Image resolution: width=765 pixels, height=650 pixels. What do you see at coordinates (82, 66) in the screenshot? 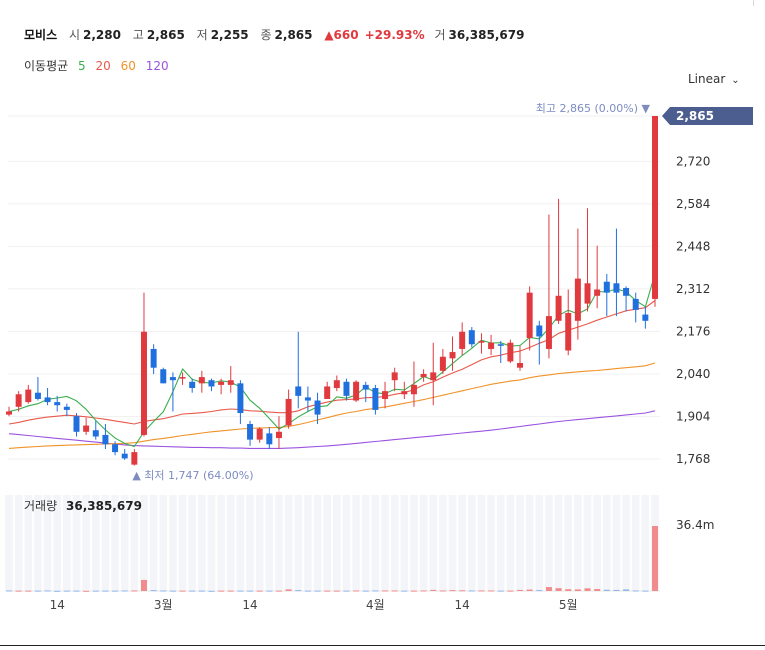
I see `ma-5-label: 5` at bounding box center [82, 66].